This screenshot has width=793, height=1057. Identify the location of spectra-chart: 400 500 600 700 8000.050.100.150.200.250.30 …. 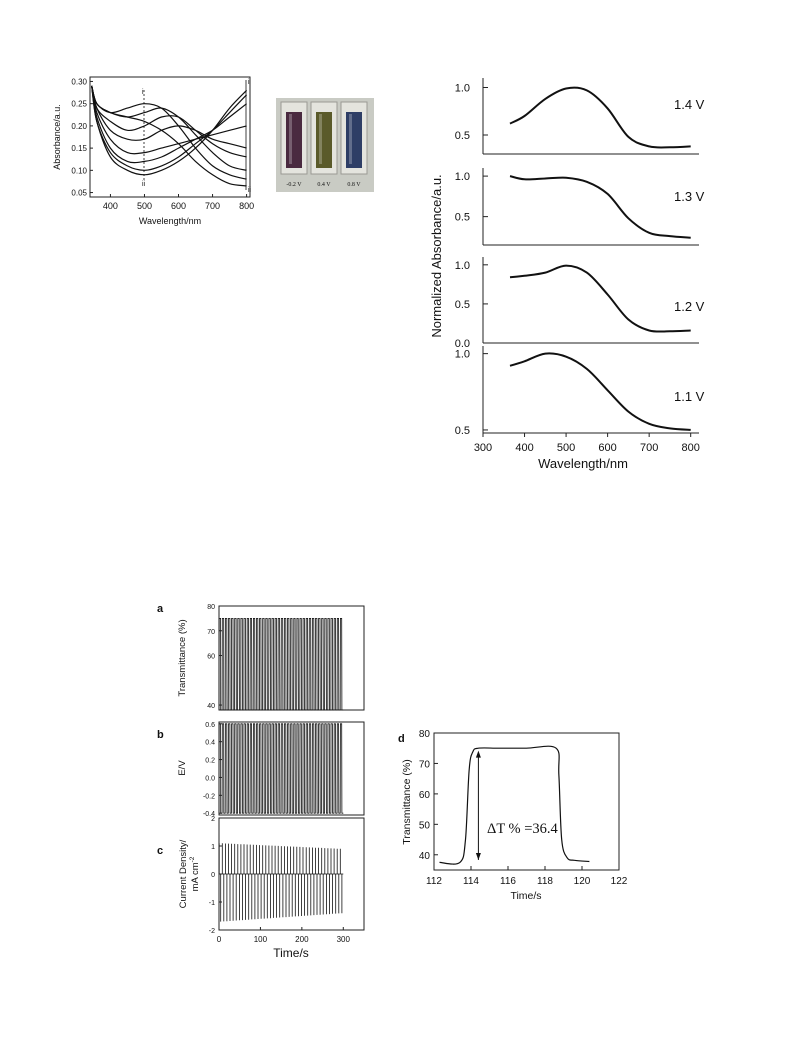
(153, 151).